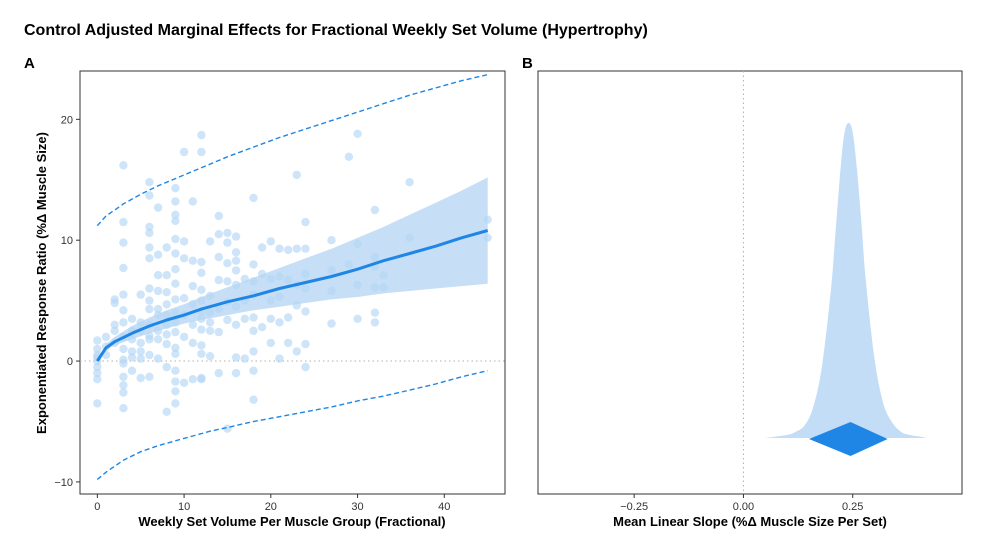 The height and width of the screenshot is (549, 996). I want to click on panel-b-density-group, so click(846, 280).